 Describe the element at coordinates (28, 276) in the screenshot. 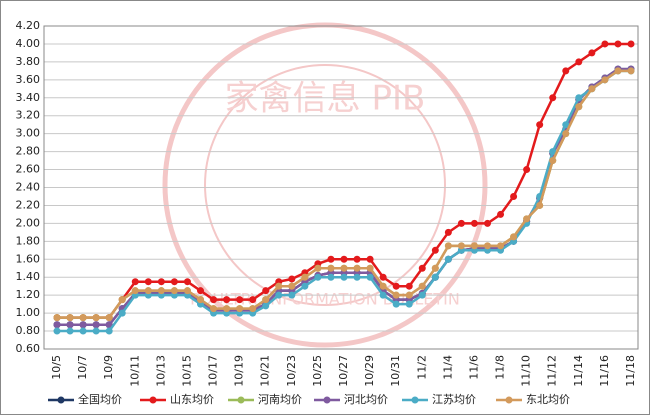

I see `y-tick-label: 1.40` at that location.